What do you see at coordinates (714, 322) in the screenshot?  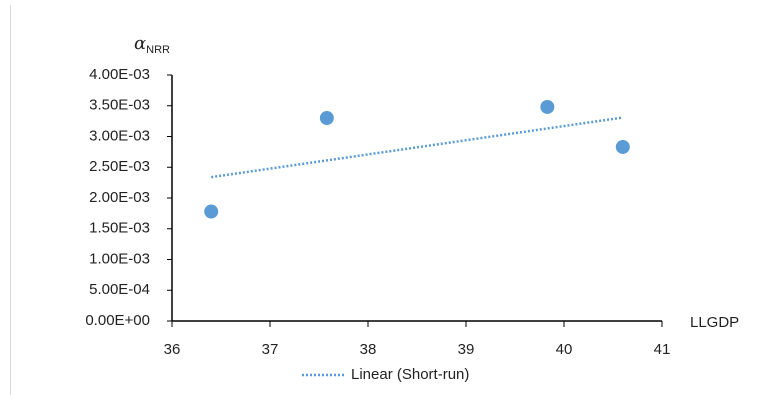 I see `x-axis-label: LLGDP` at bounding box center [714, 322].